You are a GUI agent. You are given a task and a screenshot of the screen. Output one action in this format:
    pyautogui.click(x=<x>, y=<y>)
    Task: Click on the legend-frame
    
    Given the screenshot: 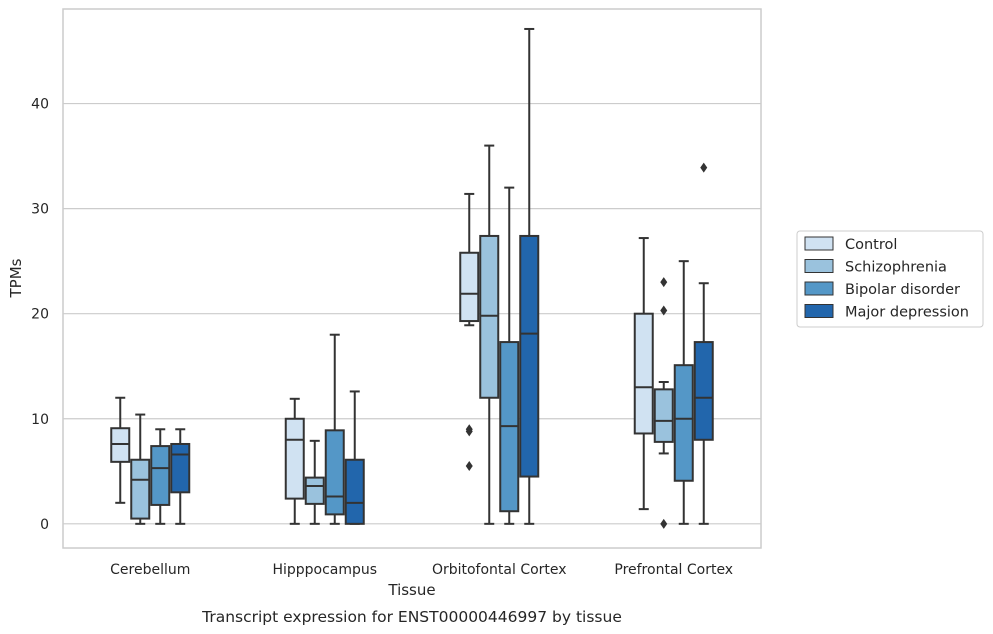 What is the action you would take?
    pyautogui.click(x=890, y=279)
    